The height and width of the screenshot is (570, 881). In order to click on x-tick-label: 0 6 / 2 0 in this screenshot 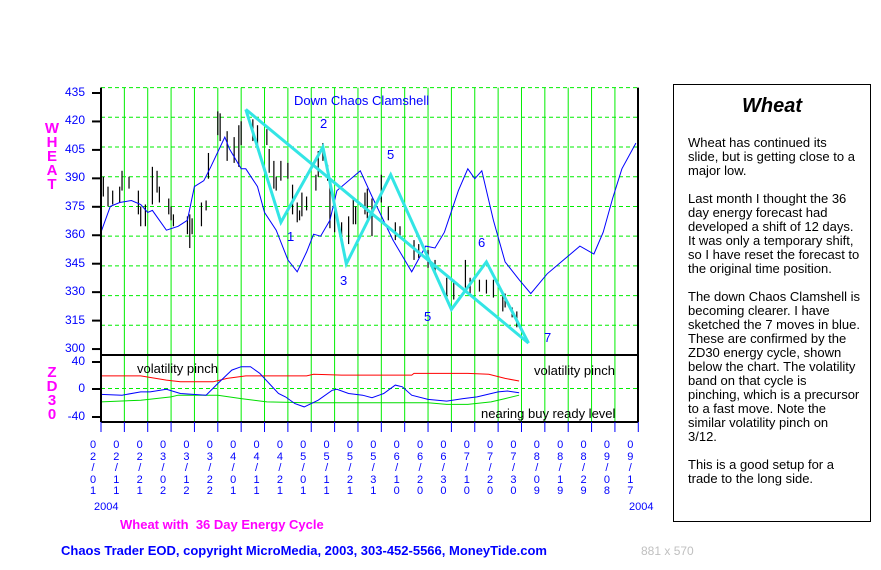, I will do `click(420, 468)`.